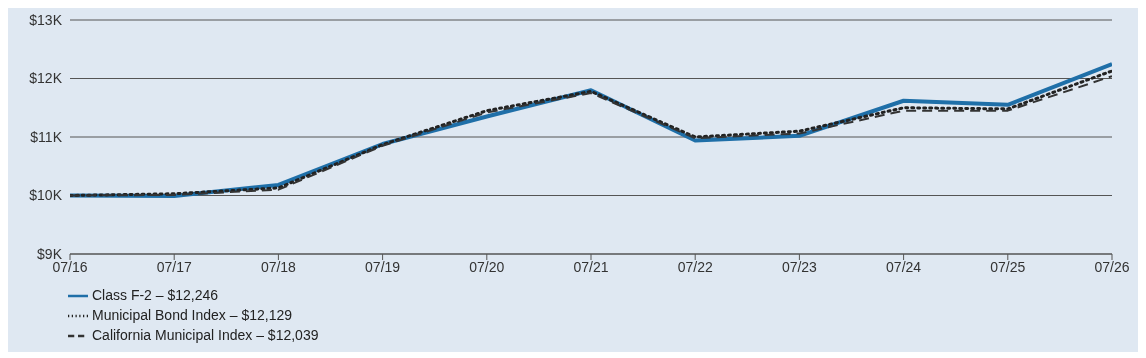  What do you see at coordinates (192, 314) in the screenshot?
I see `legend-label: Municipal Bond Index – $12,129` at bounding box center [192, 314].